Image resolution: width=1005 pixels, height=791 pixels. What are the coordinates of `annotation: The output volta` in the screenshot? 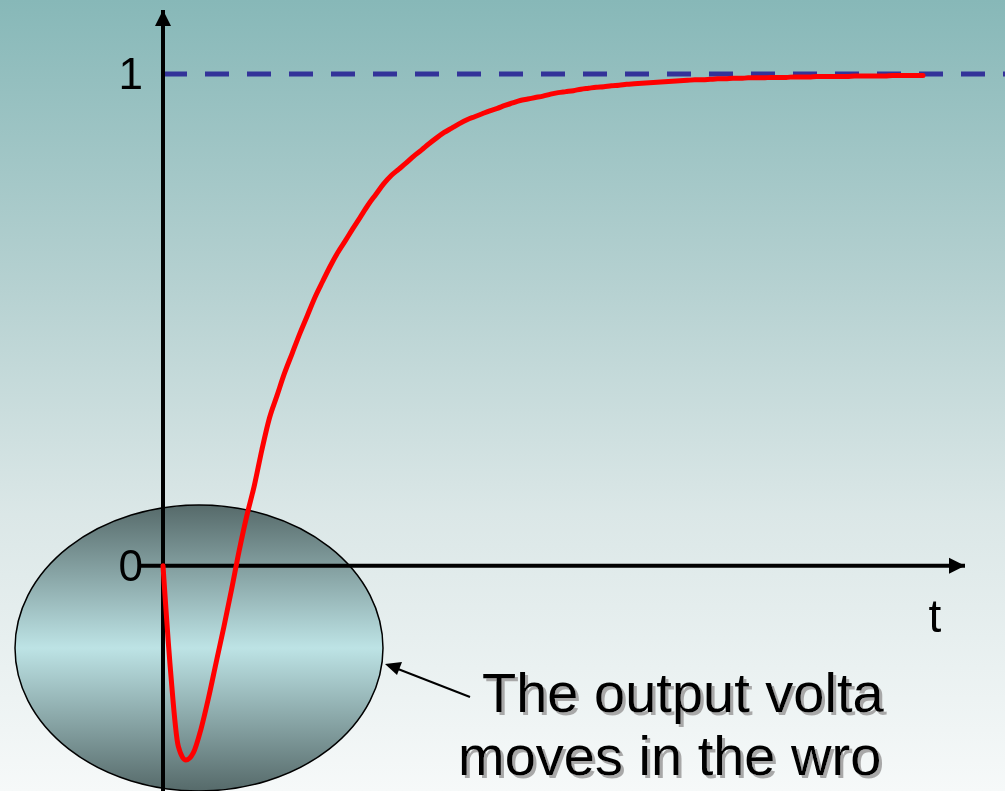 It's located at (683, 692).